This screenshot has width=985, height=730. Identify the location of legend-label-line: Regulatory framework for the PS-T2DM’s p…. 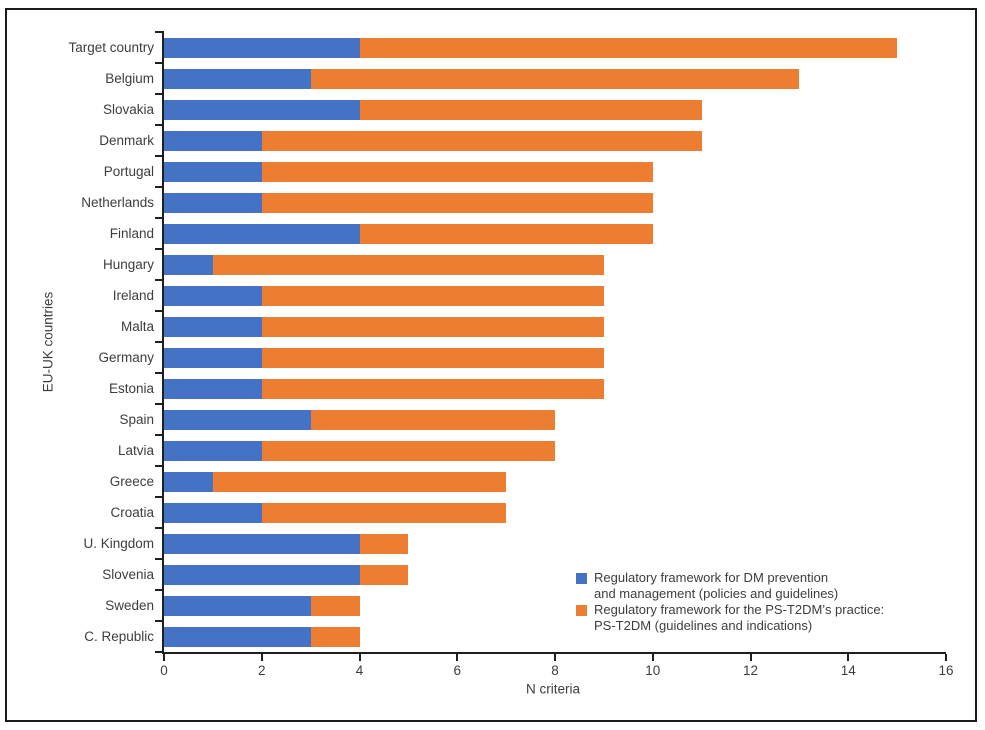
(739, 609).